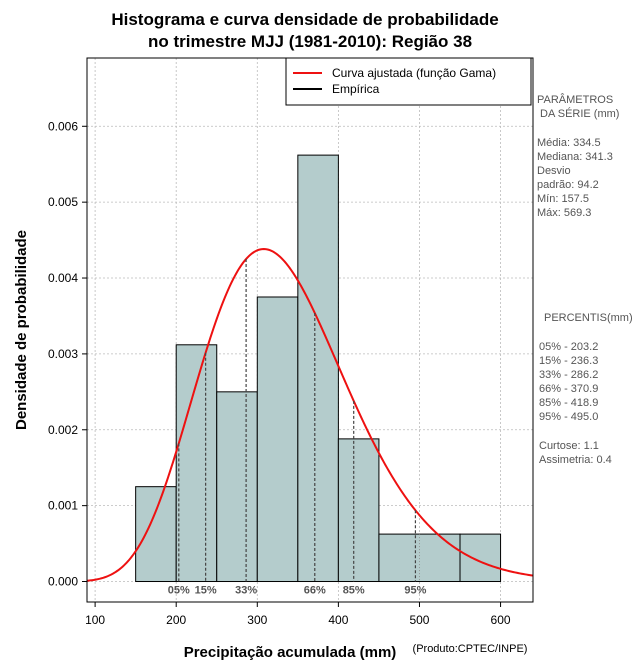 The height and width of the screenshot is (660, 640). I want to click on credit-label: (Produto:CPTEC/INPE), so click(470, 649).